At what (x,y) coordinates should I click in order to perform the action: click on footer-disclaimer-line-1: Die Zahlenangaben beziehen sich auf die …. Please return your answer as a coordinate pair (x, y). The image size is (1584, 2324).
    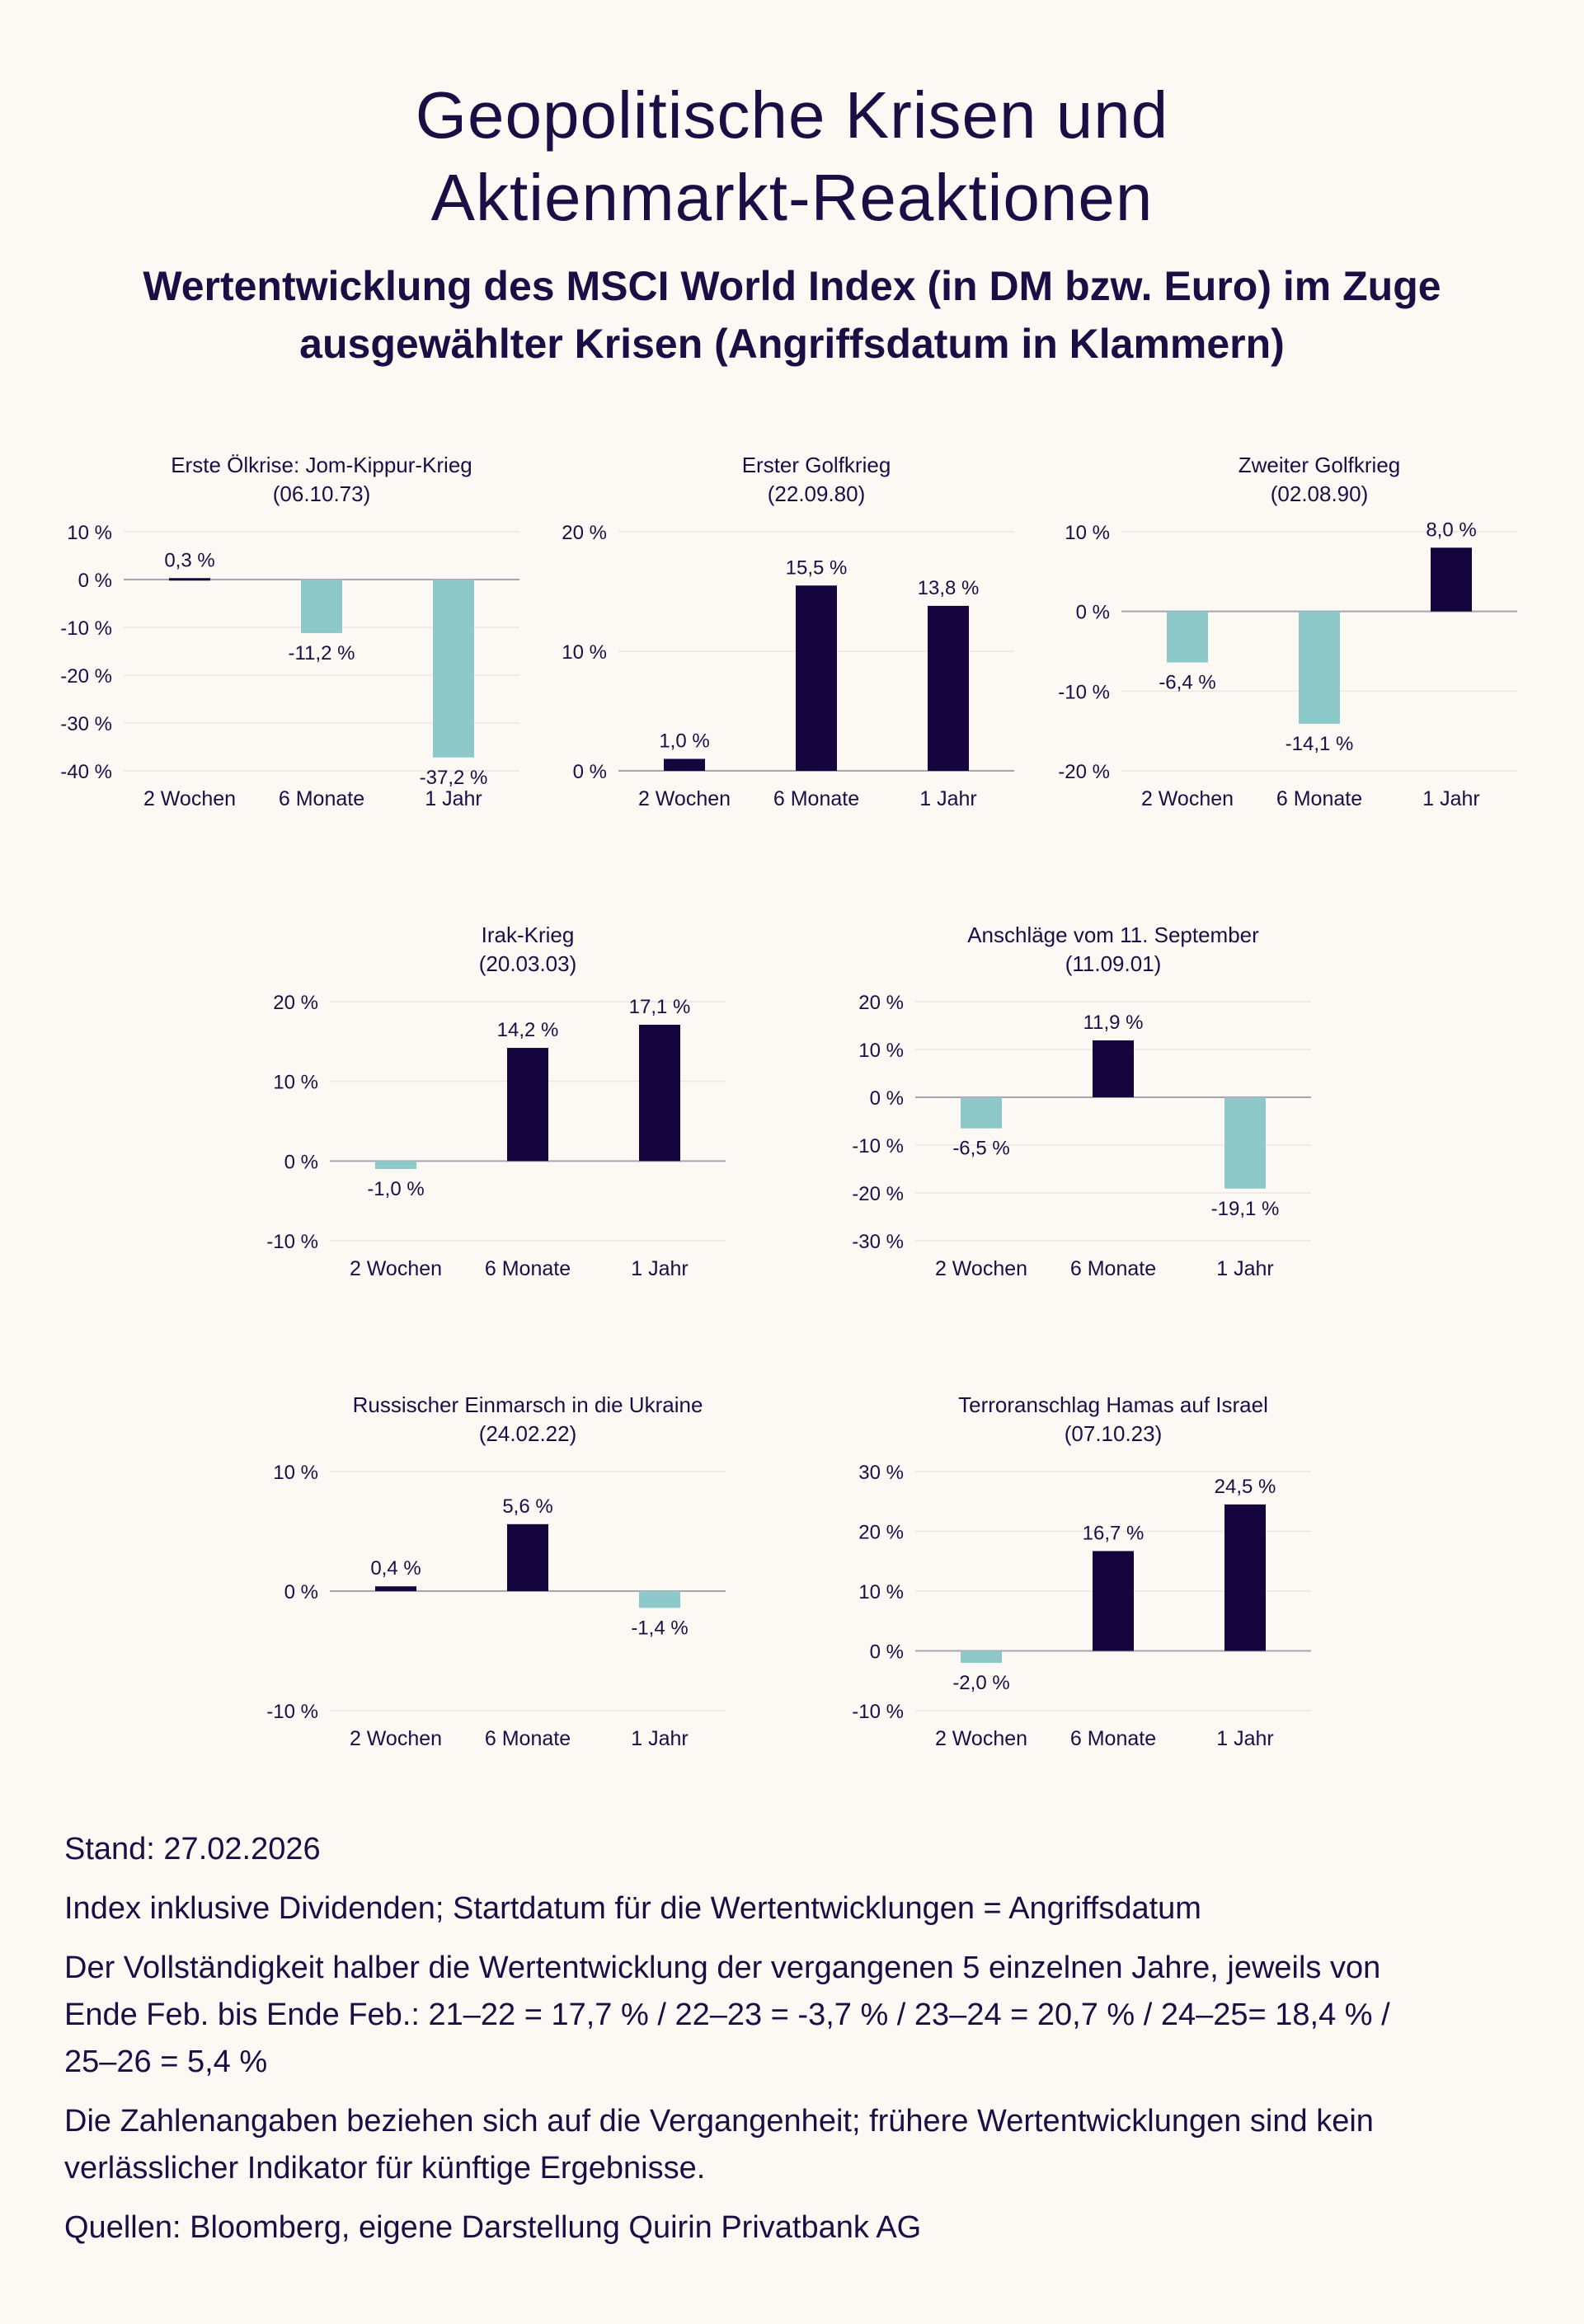
    Looking at the image, I should click on (719, 2121).